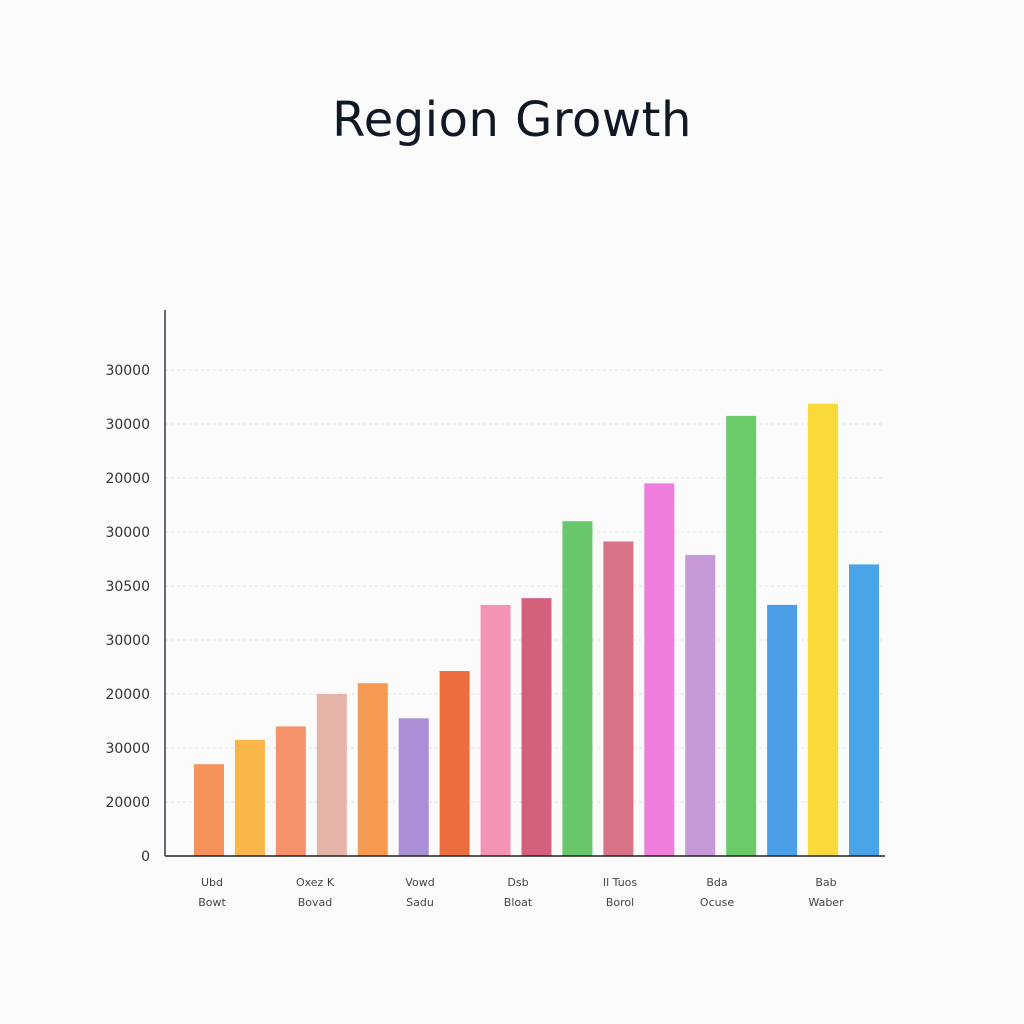 Image resolution: width=1024 pixels, height=1024 pixels. What do you see at coordinates (212, 882) in the screenshot?
I see `x-tick-label: Ubd` at bounding box center [212, 882].